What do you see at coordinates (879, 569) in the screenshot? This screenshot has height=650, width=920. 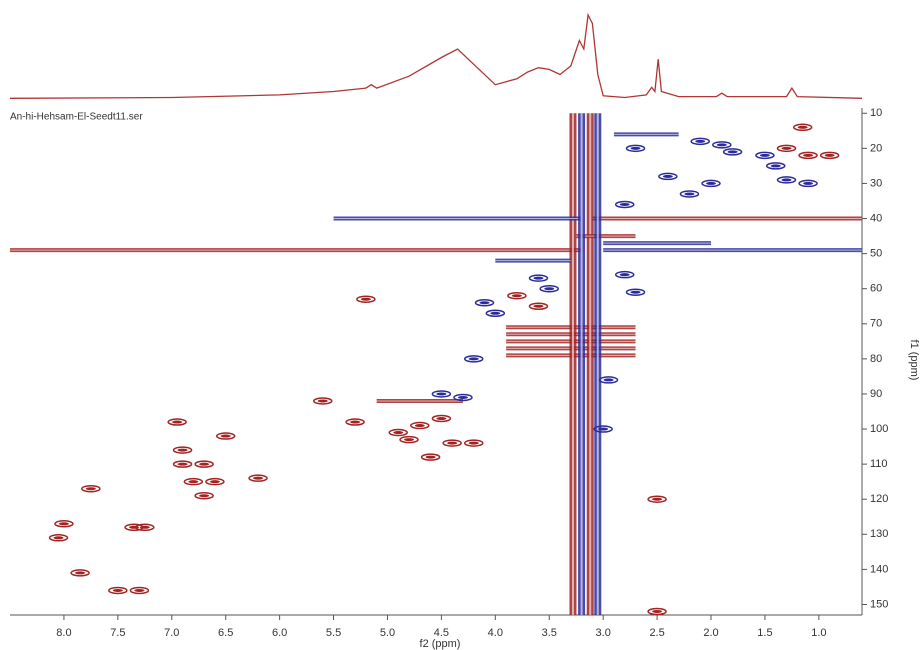 I see `y-tick-label: 140` at bounding box center [879, 569].